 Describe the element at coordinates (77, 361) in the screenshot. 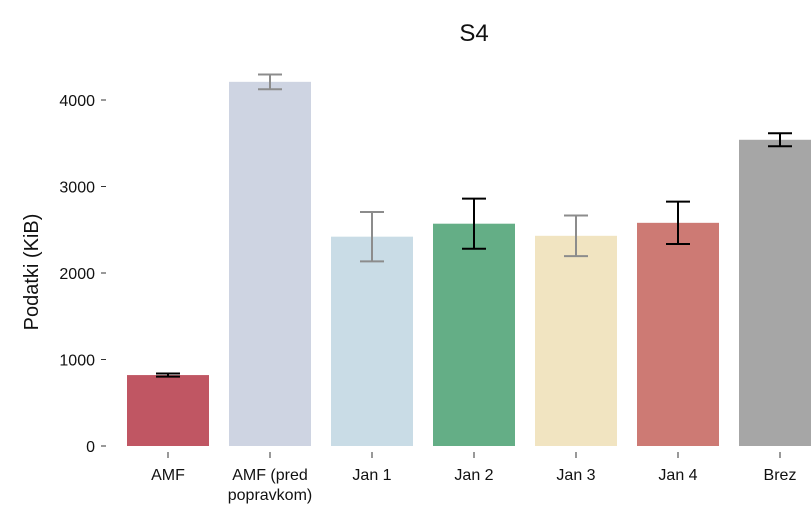

I see `y-tick-label: 1000` at that location.